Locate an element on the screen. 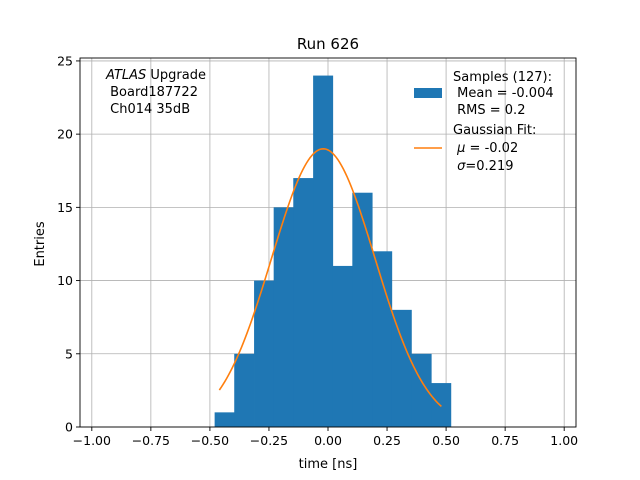  legend-fit-line-2: μ = -0.02 is located at coordinates (485, 148).